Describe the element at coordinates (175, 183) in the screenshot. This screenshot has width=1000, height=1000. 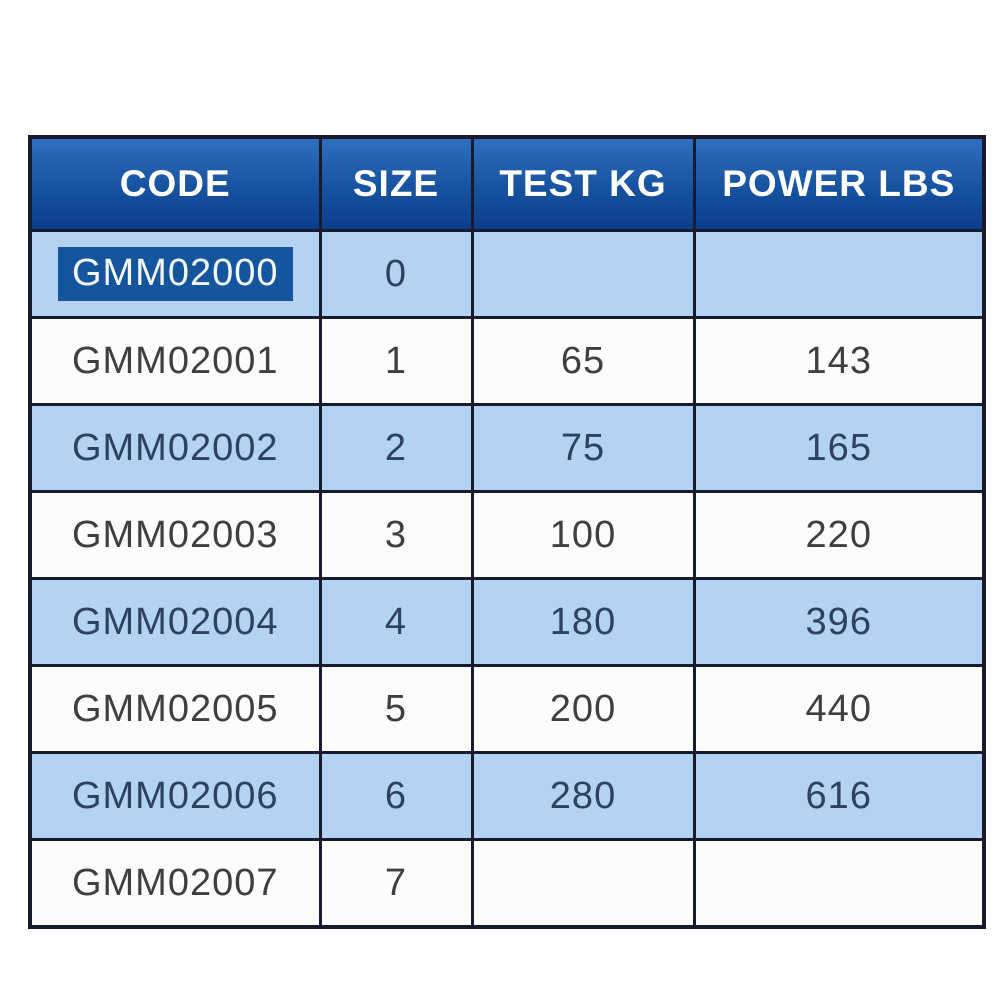
I see `header-cell-code: CODE` at that location.